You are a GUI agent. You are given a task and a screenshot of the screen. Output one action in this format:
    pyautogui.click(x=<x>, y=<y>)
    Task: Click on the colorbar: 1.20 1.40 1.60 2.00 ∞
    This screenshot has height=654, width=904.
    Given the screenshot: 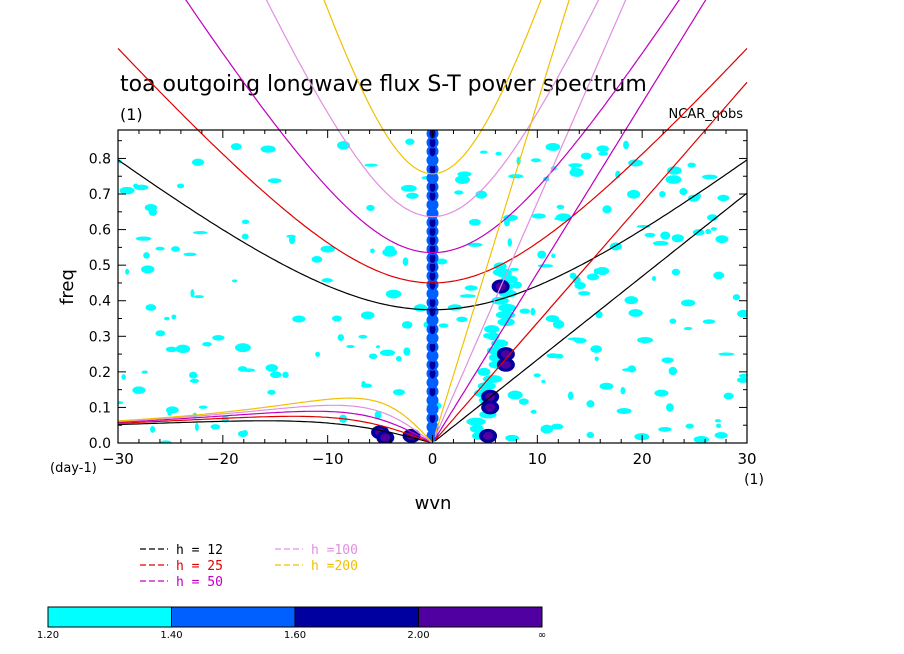 What is the action you would take?
    pyautogui.click(x=291, y=623)
    